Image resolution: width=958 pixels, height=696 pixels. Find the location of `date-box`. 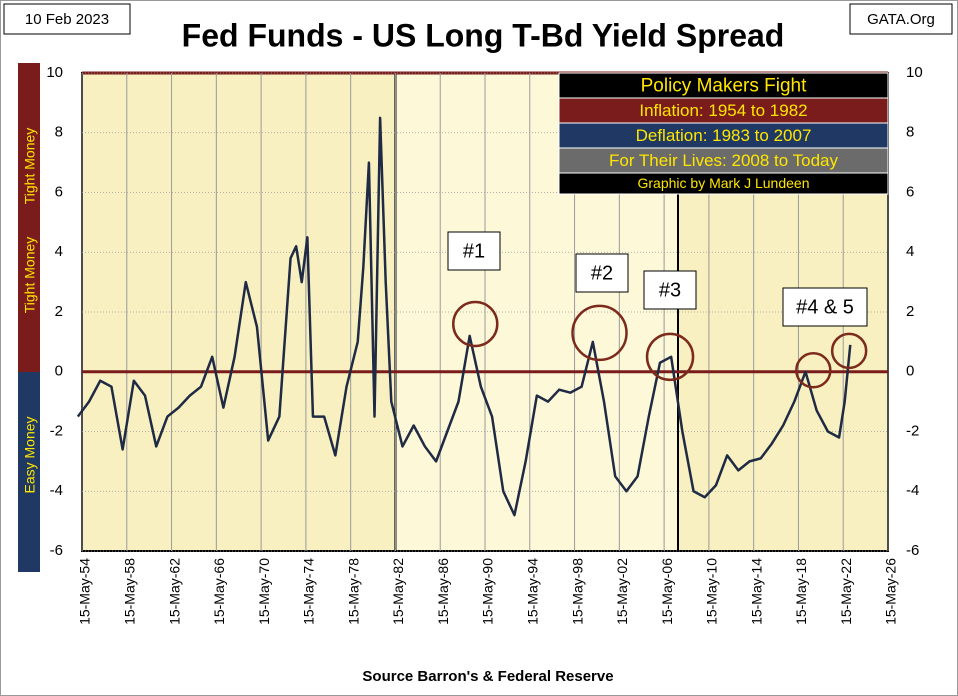

date-box is located at coordinates (67, 19).